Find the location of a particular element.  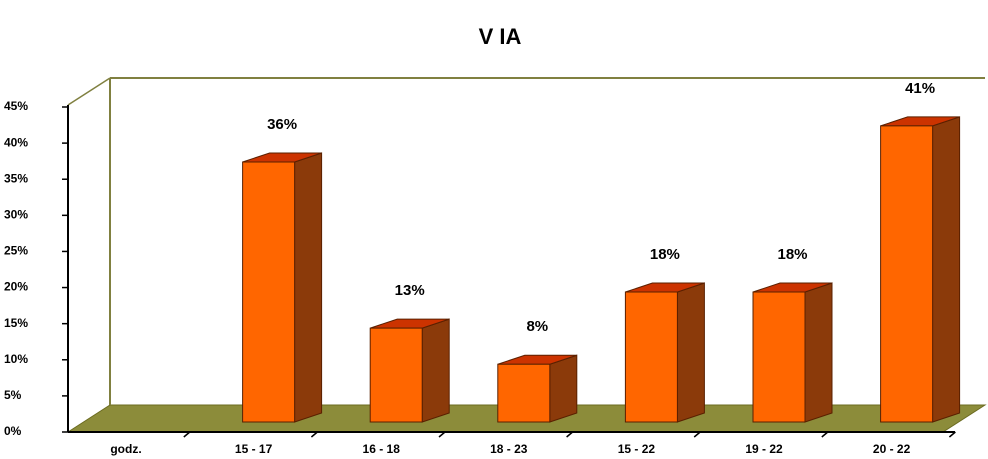

chart-title: V IA is located at coordinates (500, 36).